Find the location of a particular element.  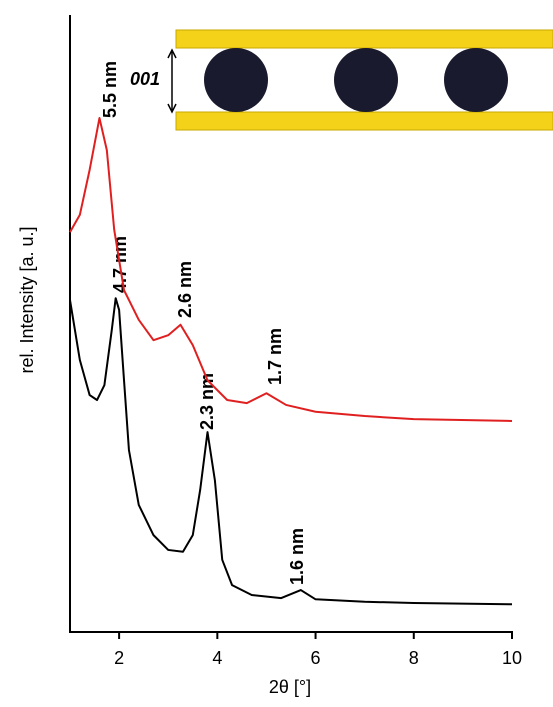

x-tick-label: 2 is located at coordinates (119, 658).